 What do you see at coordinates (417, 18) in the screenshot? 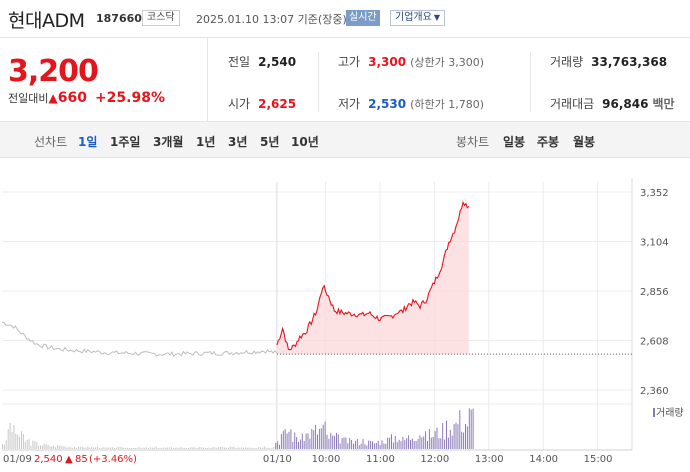
I see `company-overview-button: 기업개요 ▼` at bounding box center [417, 18].